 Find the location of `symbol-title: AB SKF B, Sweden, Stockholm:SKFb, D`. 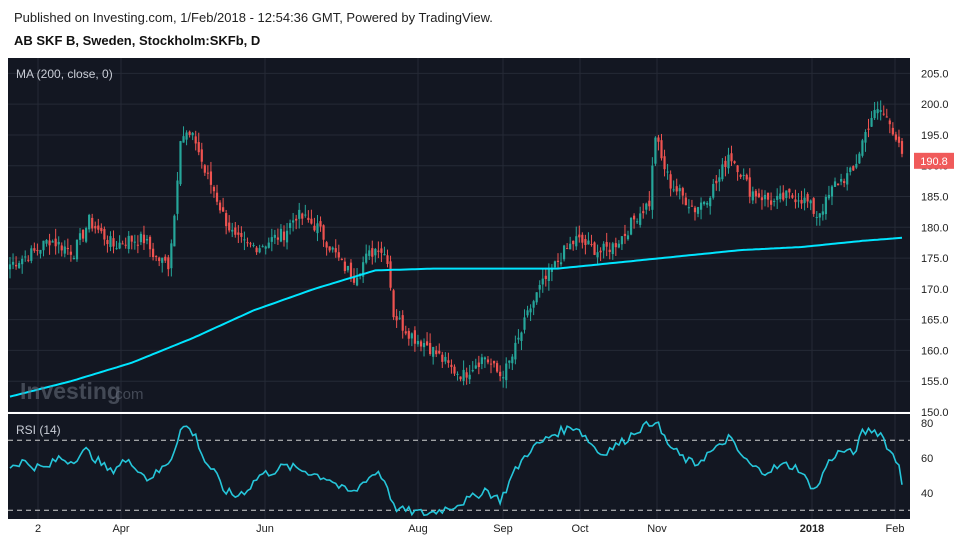

symbol-title: AB SKF B, Sweden, Stockholm:SKFb, D is located at coordinates (137, 40).